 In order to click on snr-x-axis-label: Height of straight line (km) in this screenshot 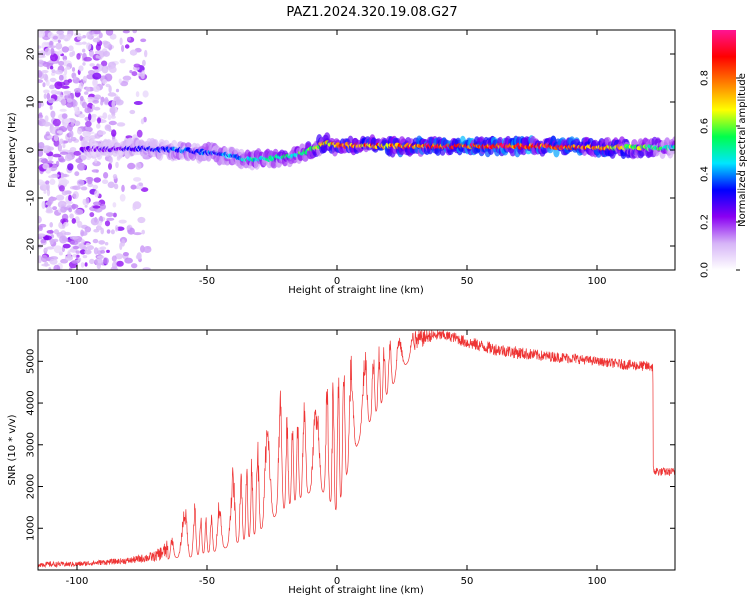, I will do `click(356, 590)`.